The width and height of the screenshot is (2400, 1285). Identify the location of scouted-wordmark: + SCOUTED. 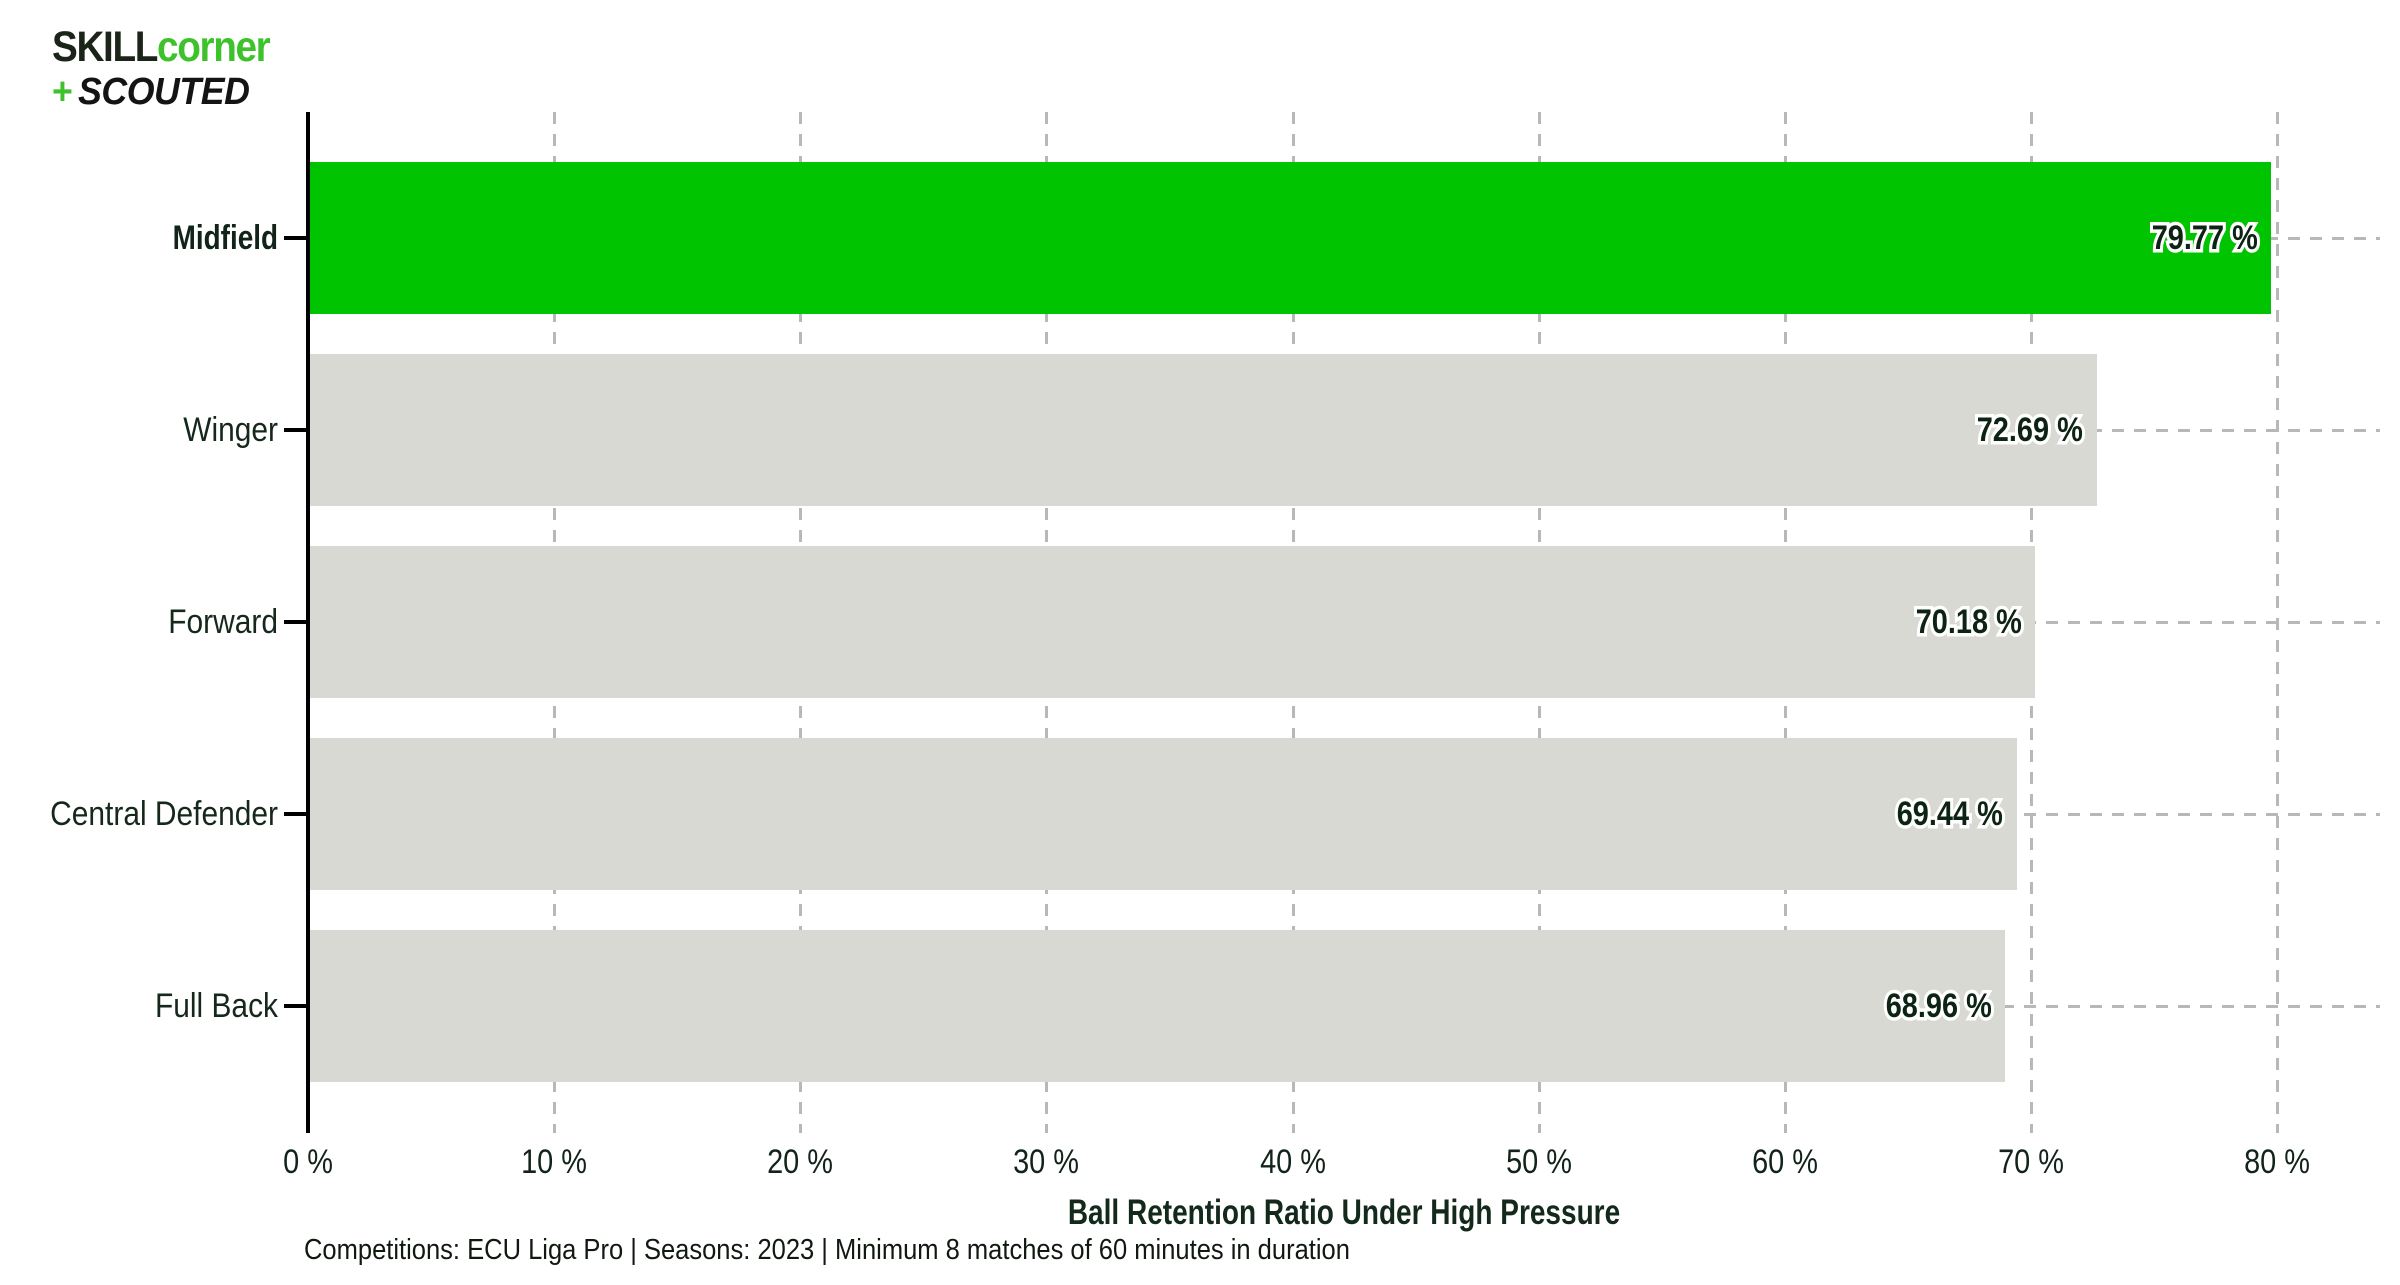
(165, 92).